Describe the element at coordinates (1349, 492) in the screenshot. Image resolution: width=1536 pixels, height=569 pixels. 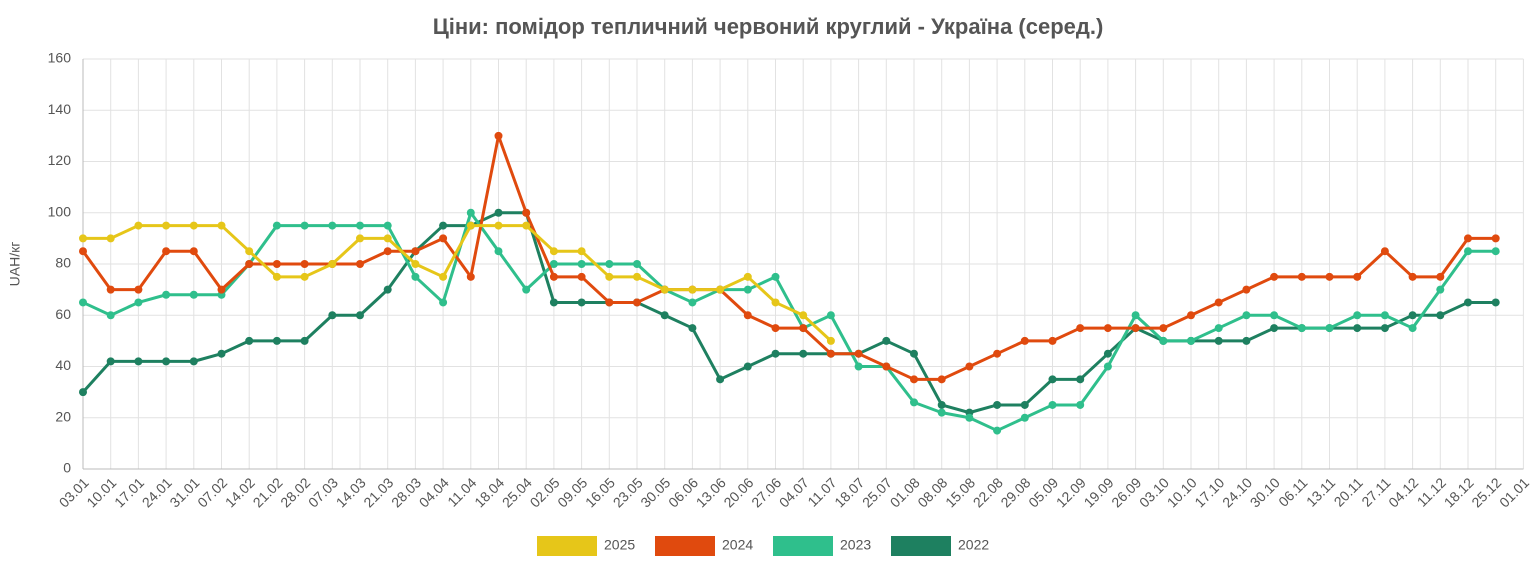
I see `x-tick-label: 20.11` at that location.